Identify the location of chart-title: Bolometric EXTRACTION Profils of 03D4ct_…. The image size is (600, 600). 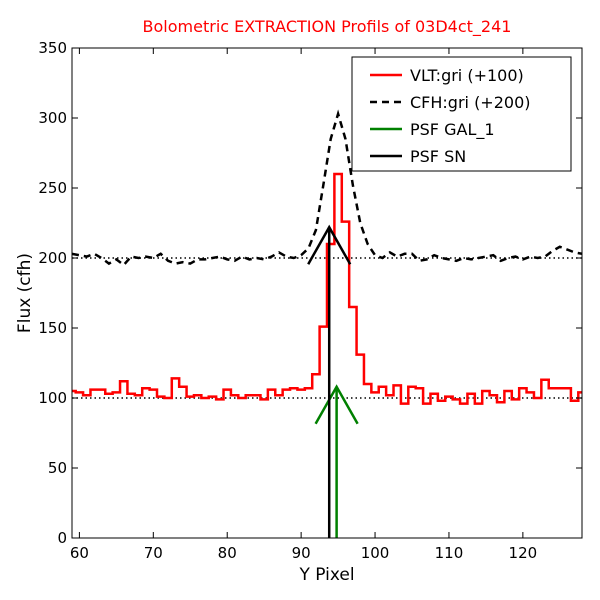
(327, 27).